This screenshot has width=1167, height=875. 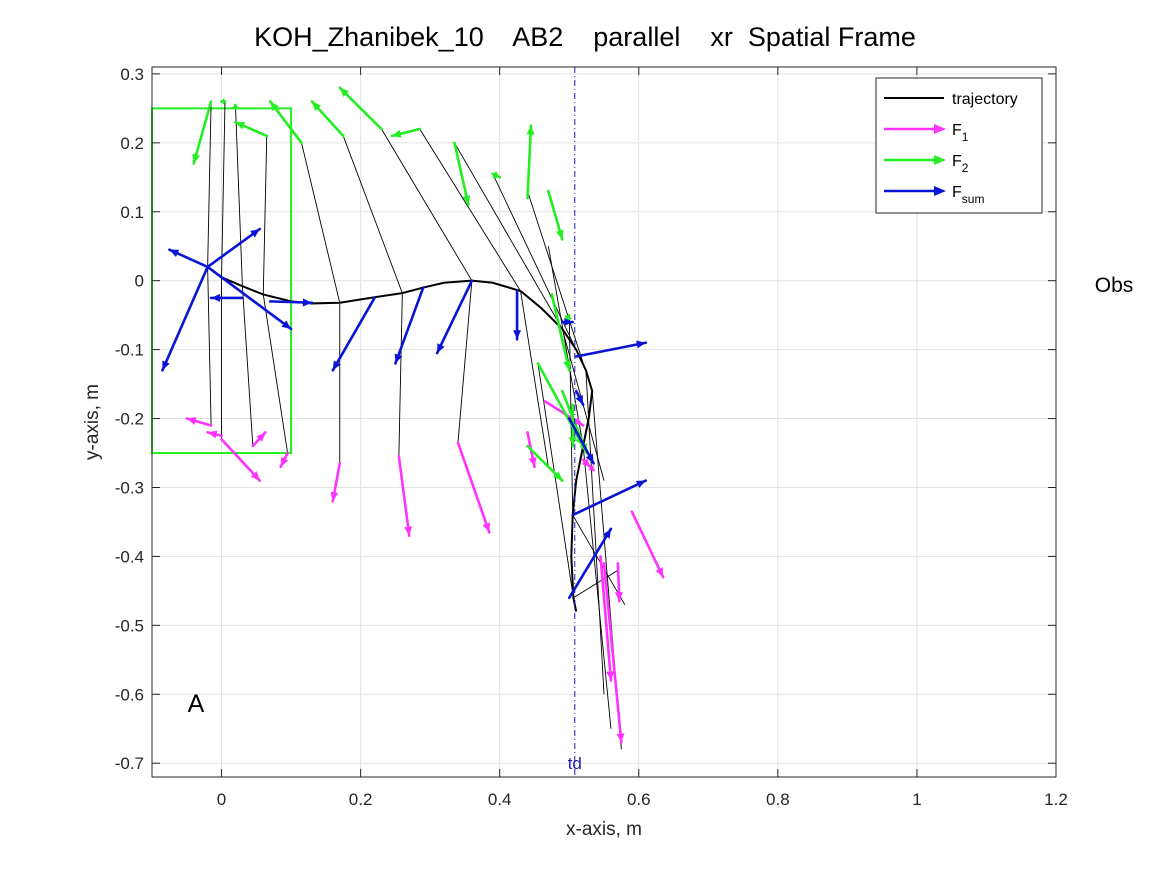 I want to click on x-tick-label-3: 0.6, so click(x=639, y=799).